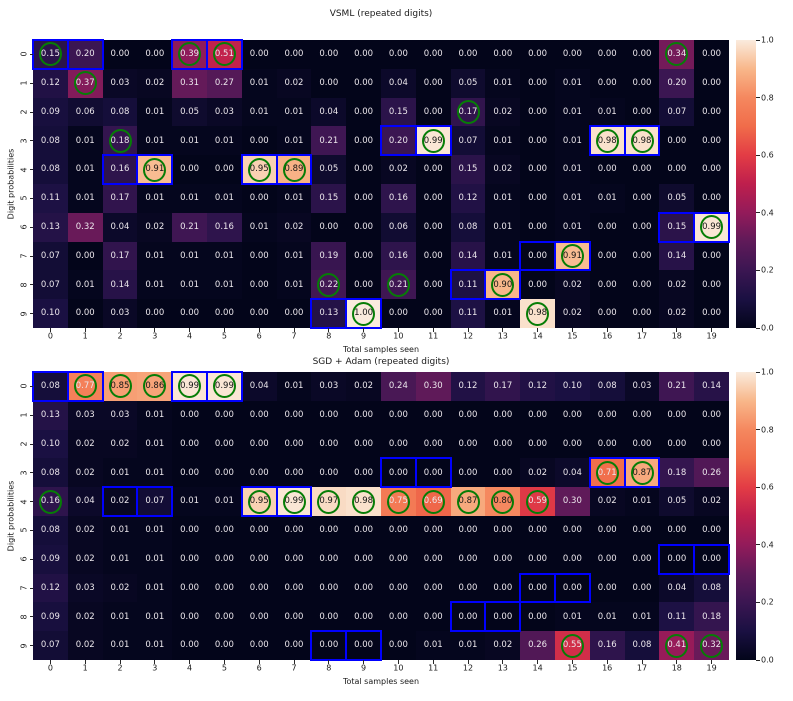 This screenshot has width=793, height=701. Describe the element at coordinates (398, 227) in the screenshot. I see `heatmap-cell: 0.06` at that location.